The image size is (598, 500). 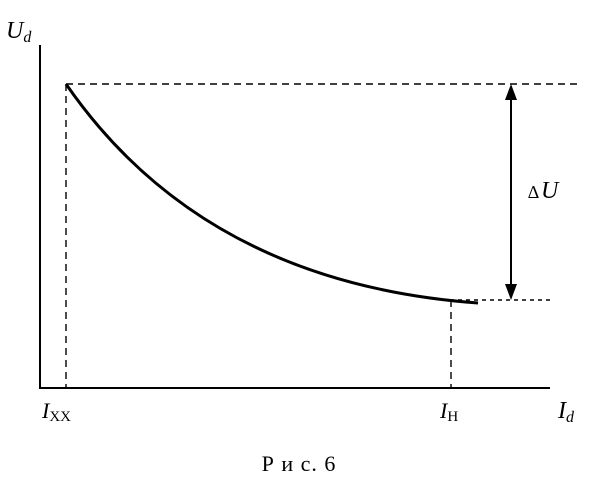 I want to click on ixx-label: IXX, so click(x=56, y=411).